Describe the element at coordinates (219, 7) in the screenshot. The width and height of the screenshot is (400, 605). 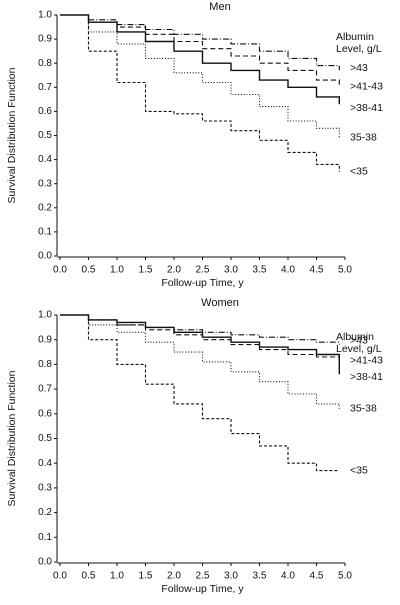
I see `chart-title: Men` at that location.